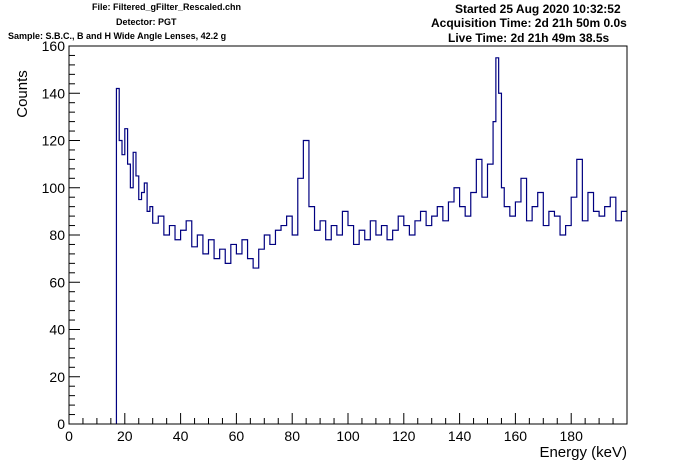 This screenshot has height=472, width=696. Describe the element at coordinates (237, 436) in the screenshot. I see `x-tick-label: 60` at that location.